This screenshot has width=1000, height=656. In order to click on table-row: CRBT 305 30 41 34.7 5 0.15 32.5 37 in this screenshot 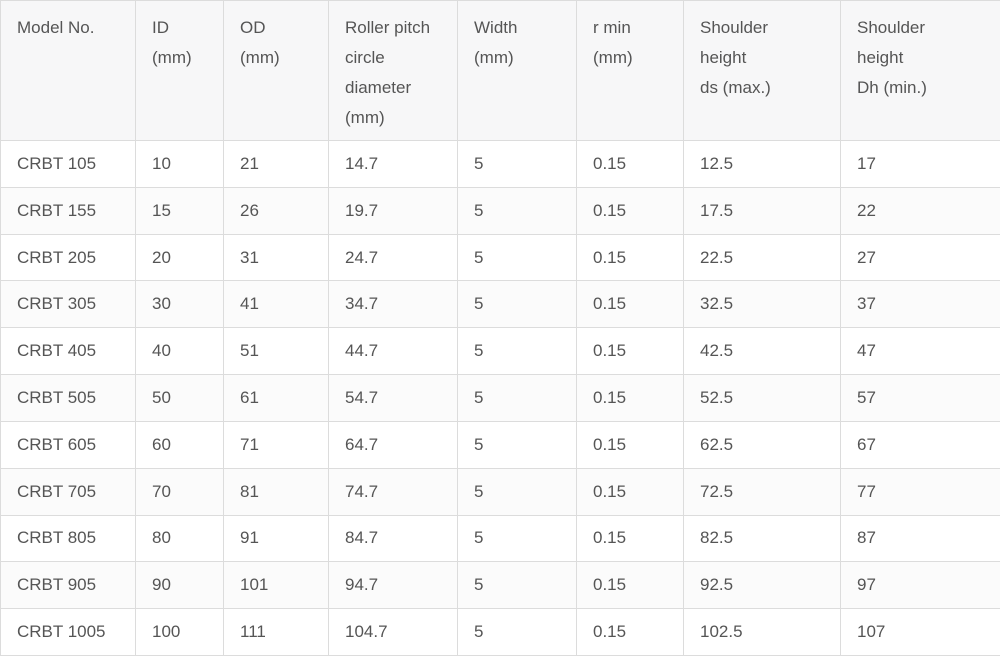, I will do `click(500, 304)`.